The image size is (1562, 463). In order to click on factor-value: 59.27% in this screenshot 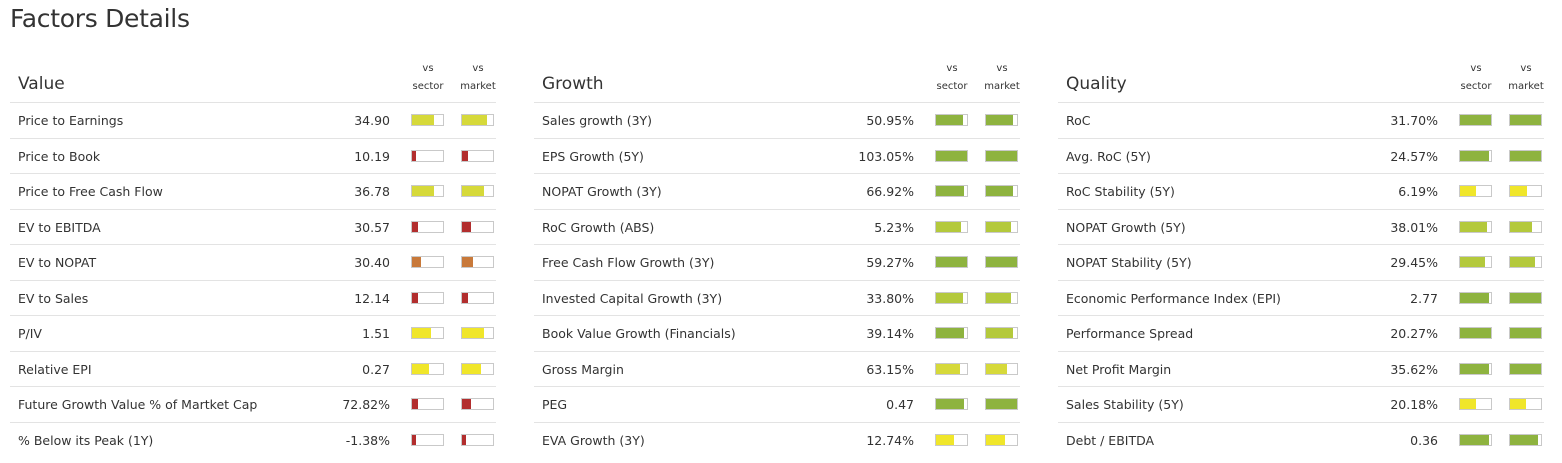, I will do `click(890, 262)`.